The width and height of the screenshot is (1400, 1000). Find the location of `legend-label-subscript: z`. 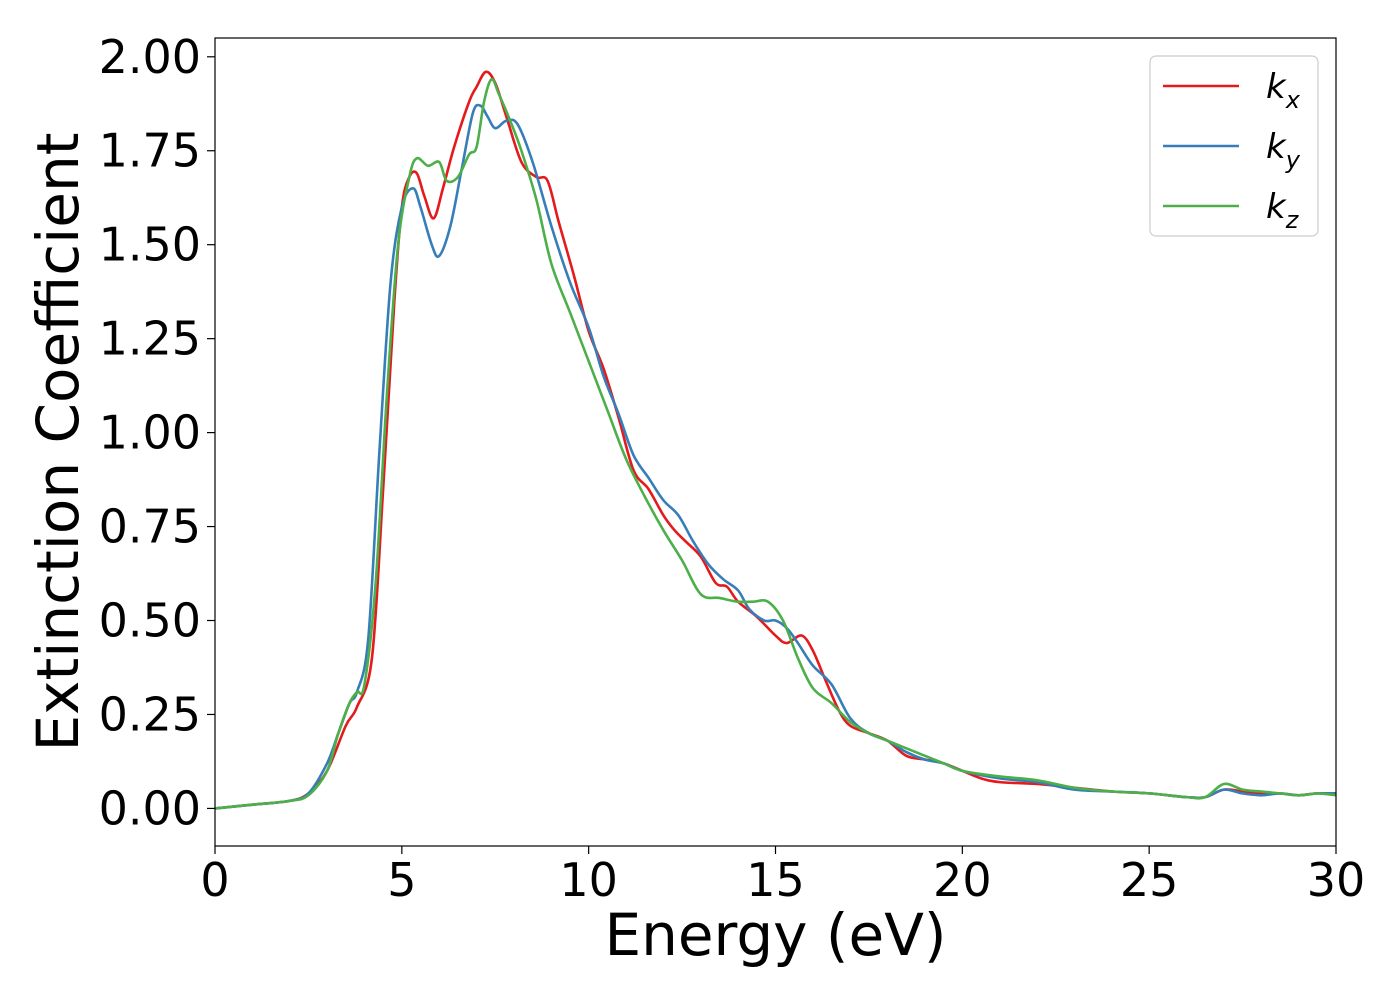

legend-label-subscript: z is located at coordinates (1292, 220).